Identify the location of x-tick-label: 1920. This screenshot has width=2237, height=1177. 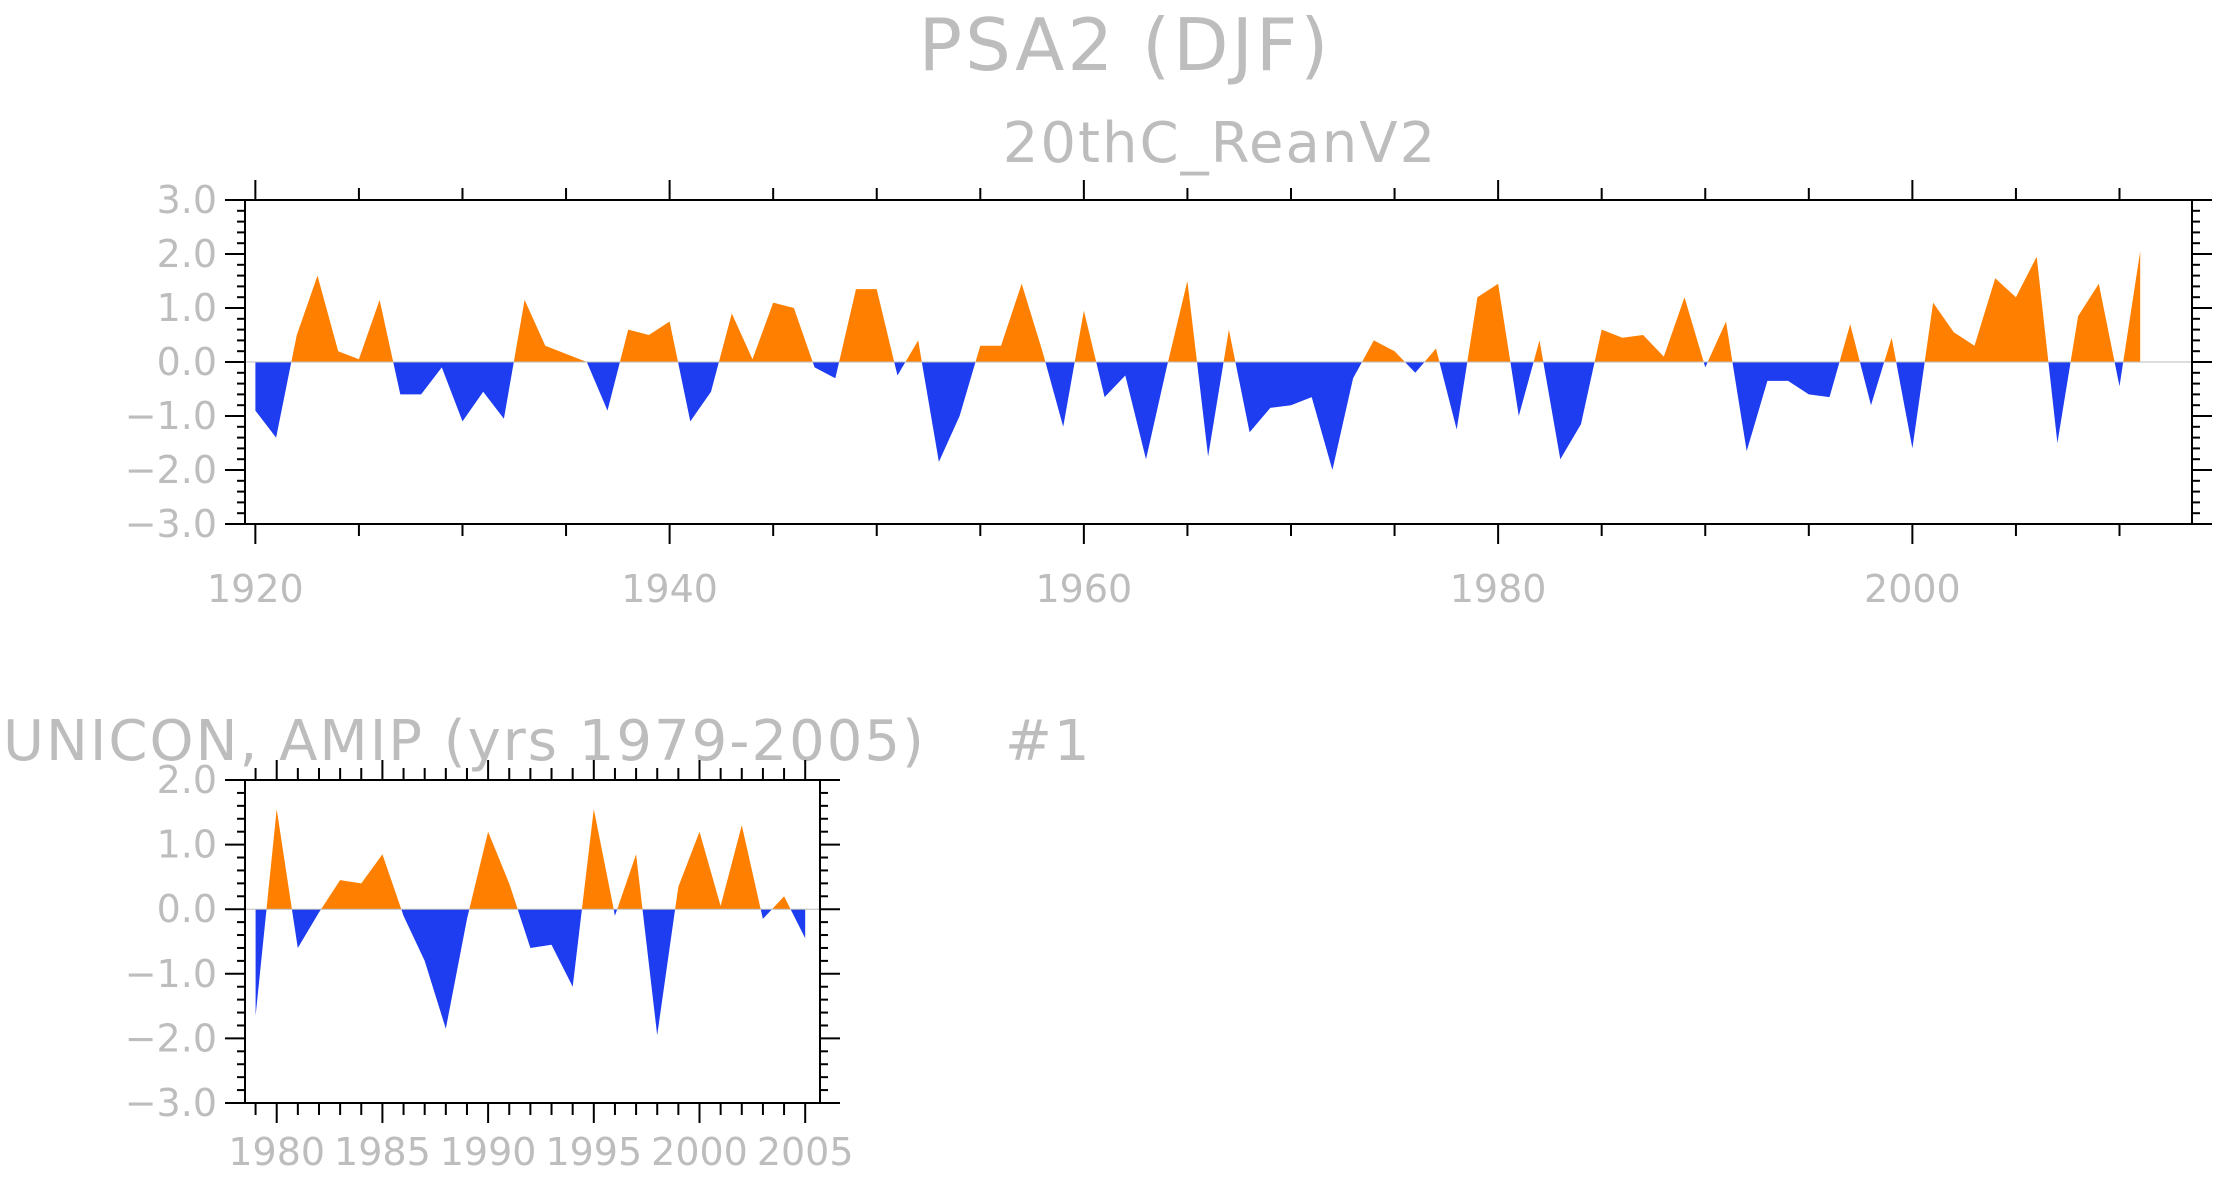
(255, 589).